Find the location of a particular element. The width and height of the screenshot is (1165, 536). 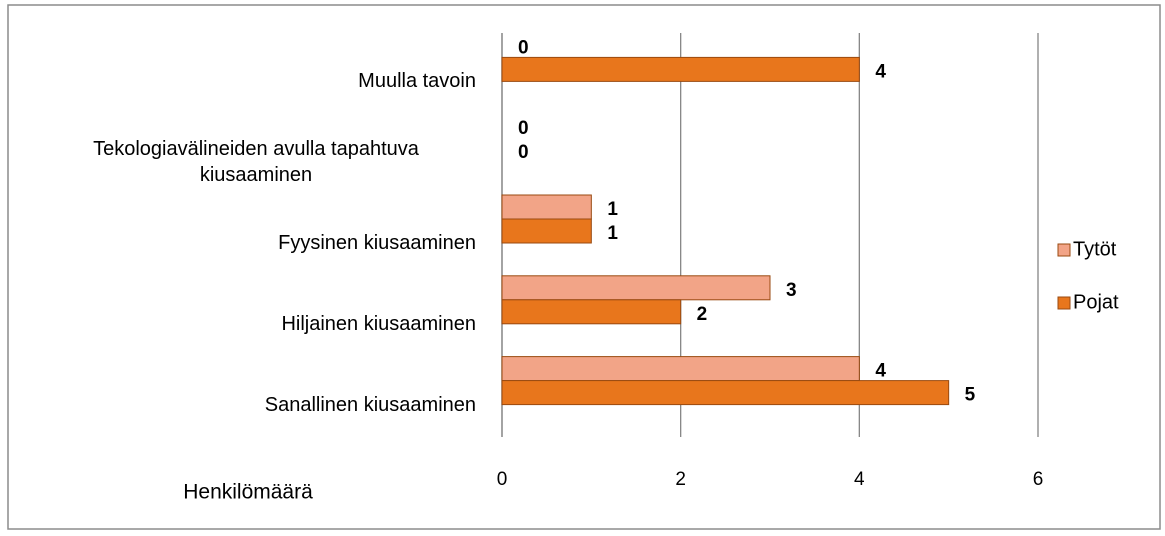

data-label: 5 is located at coordinates (970, 395).